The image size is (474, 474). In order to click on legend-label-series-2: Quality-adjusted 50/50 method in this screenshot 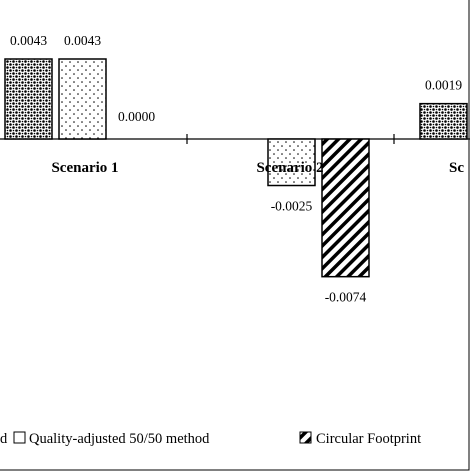, I will do `click(119, 439)`.